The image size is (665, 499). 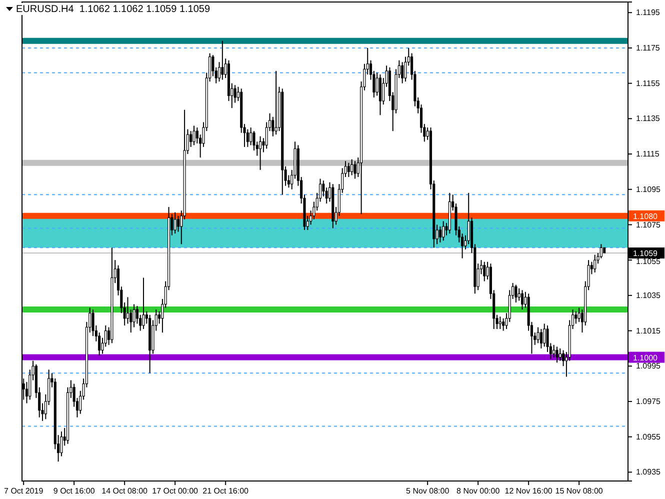 What do you see at coordinates (648, 154) in the screenshot?
I see `y-tick-label: 1.1115` at bounding box center [648, 154].